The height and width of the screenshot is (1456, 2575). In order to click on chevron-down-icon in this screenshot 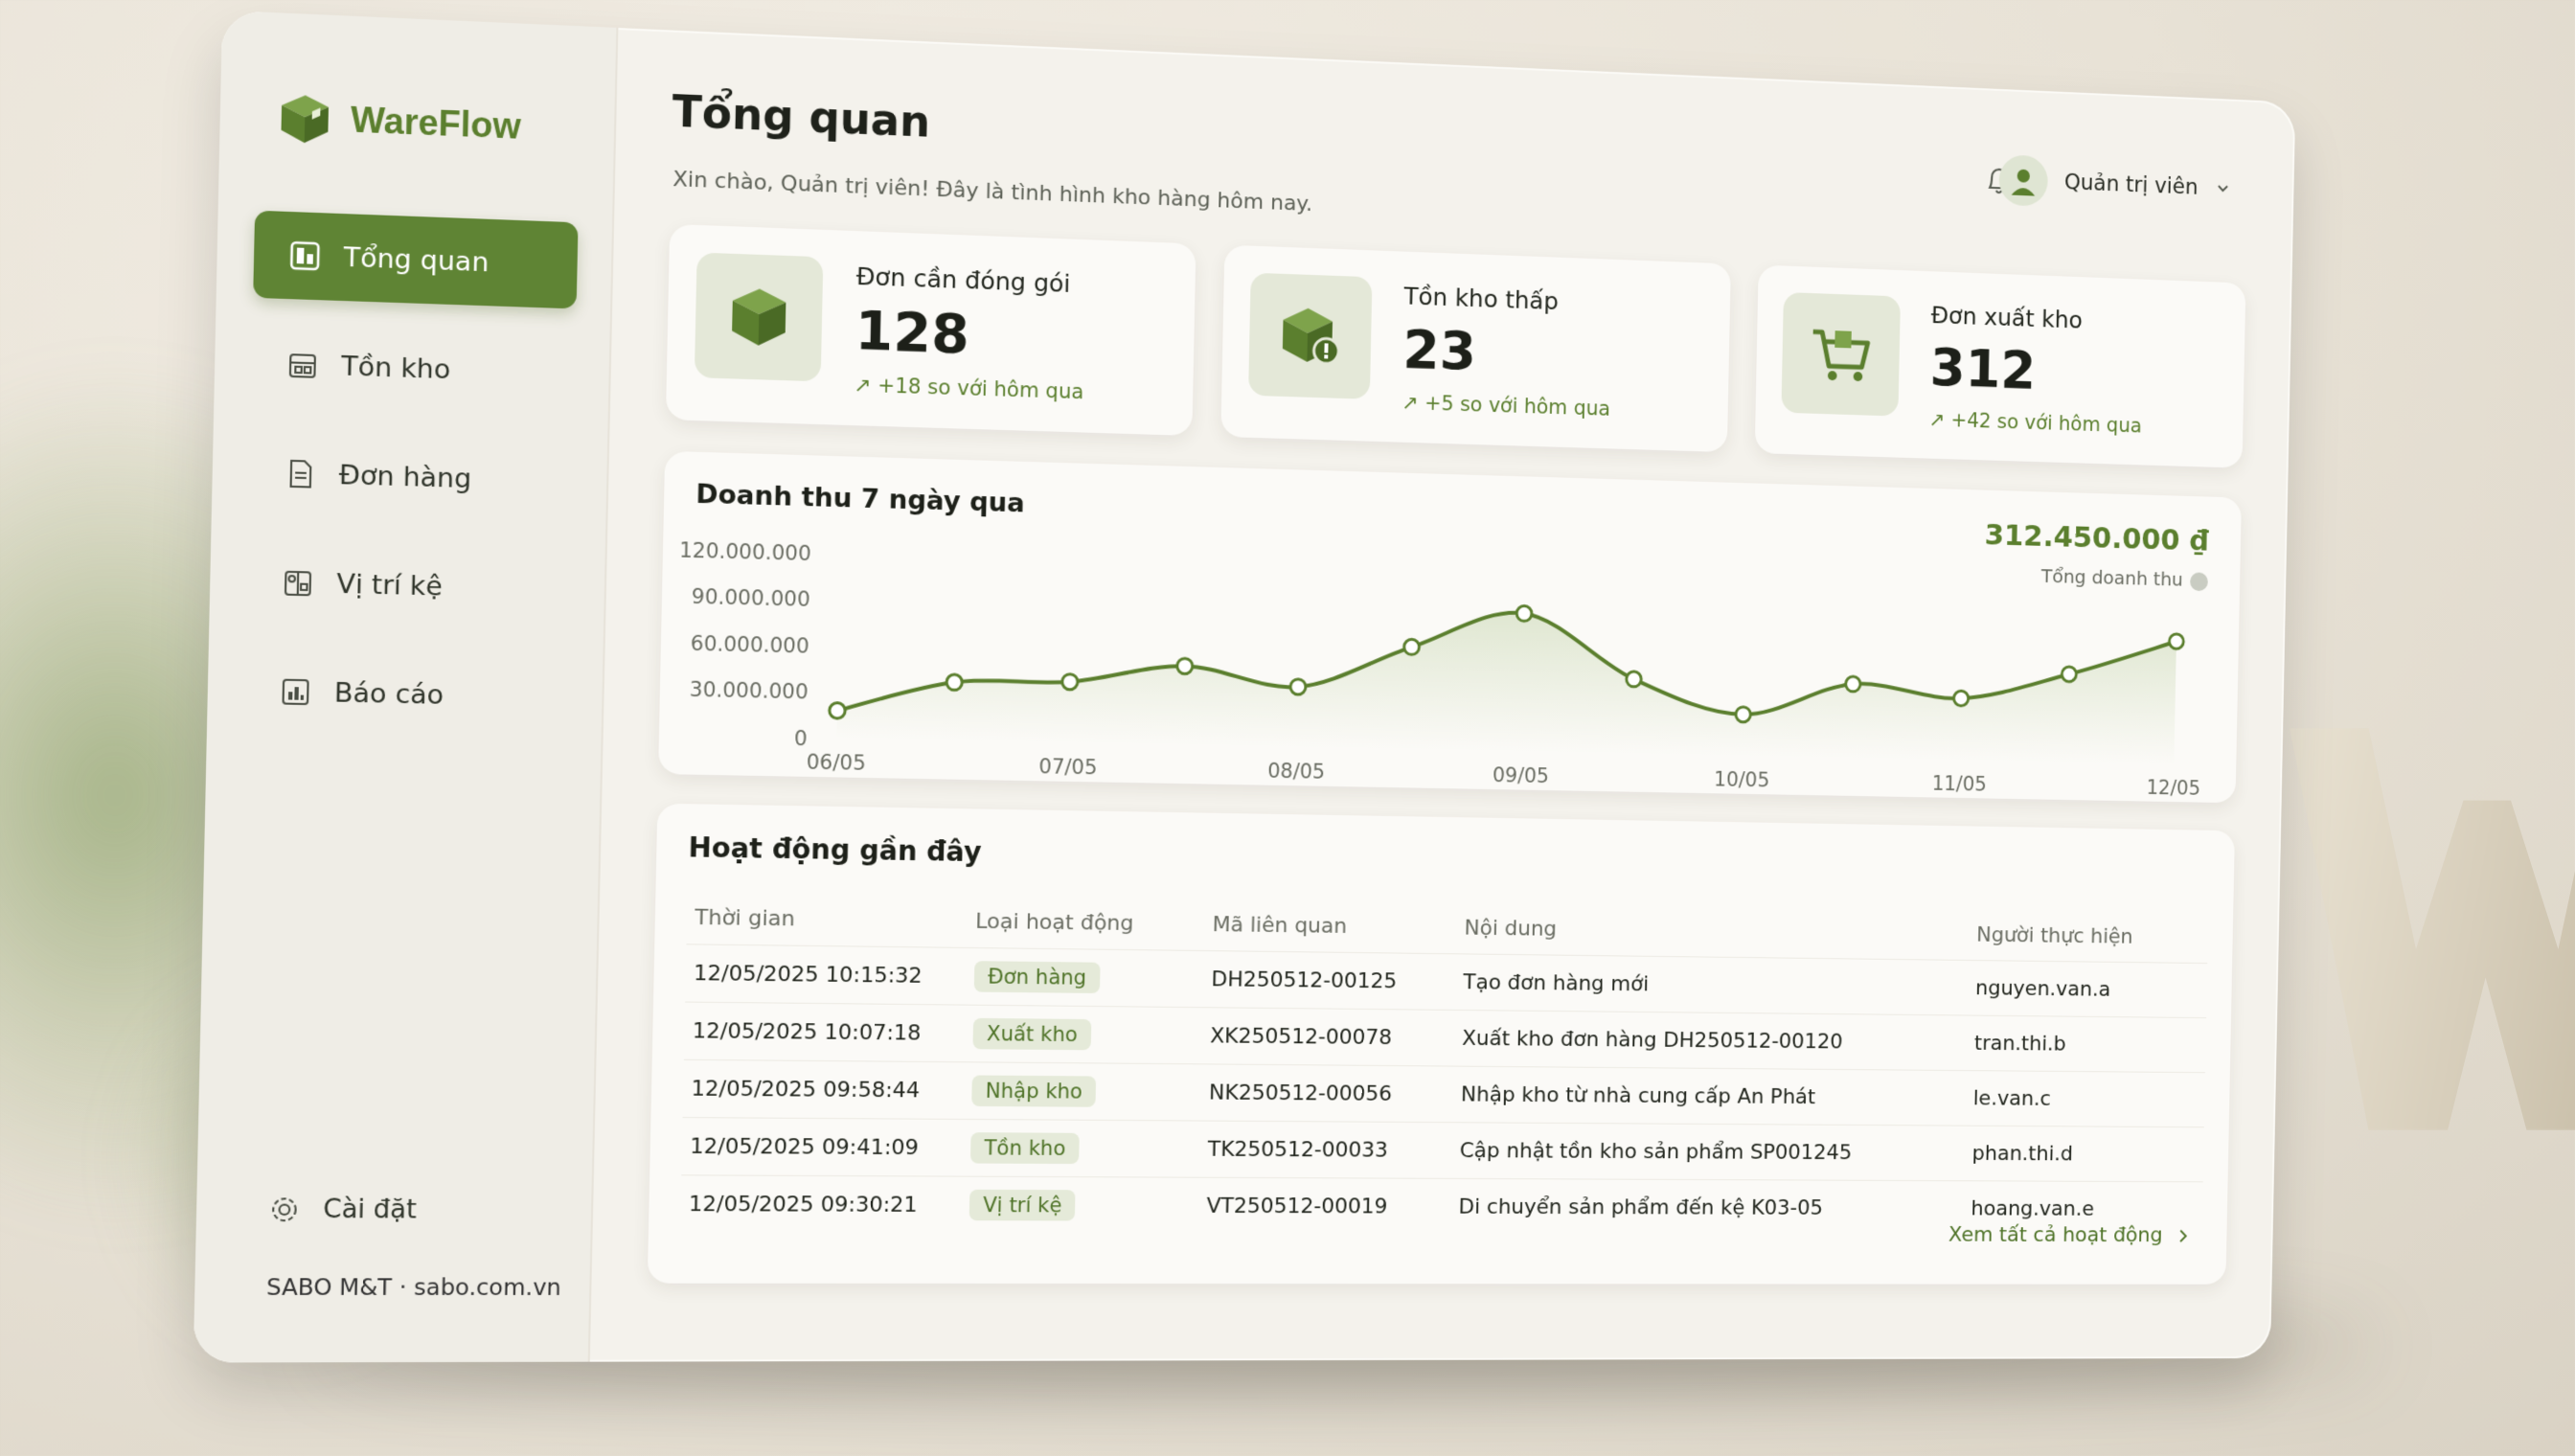, I will do `click(2223, 189)`.